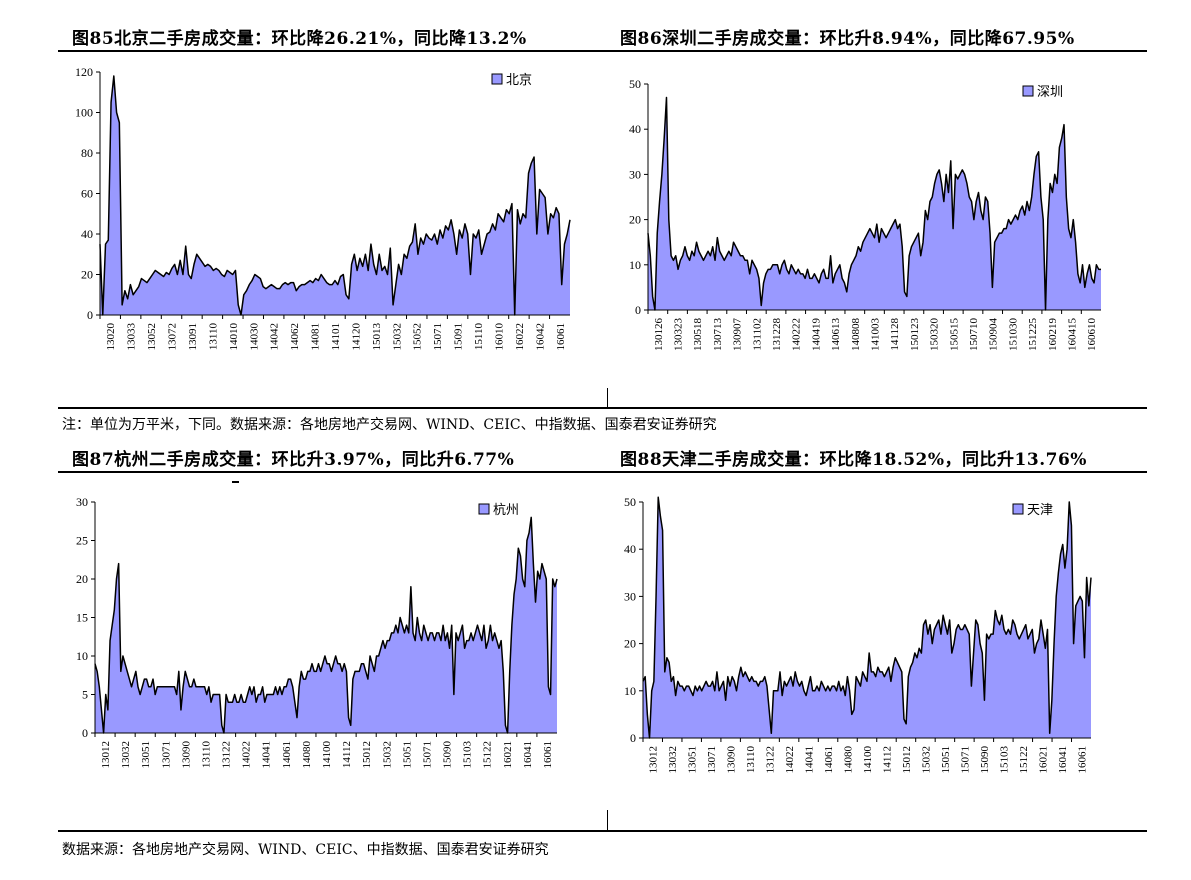 Image resolution: width=1191 pixels, height=880 pixels. Describe the element at coordinates (693, 760) in the screenshot. I see `x-tick-label: 13051` at that location.